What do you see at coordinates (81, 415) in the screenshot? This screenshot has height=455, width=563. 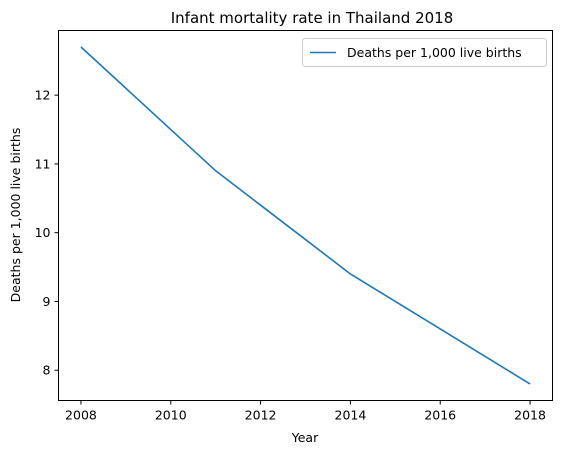 I see `x-tick-label: 2008` at bounding box center [81, 415].